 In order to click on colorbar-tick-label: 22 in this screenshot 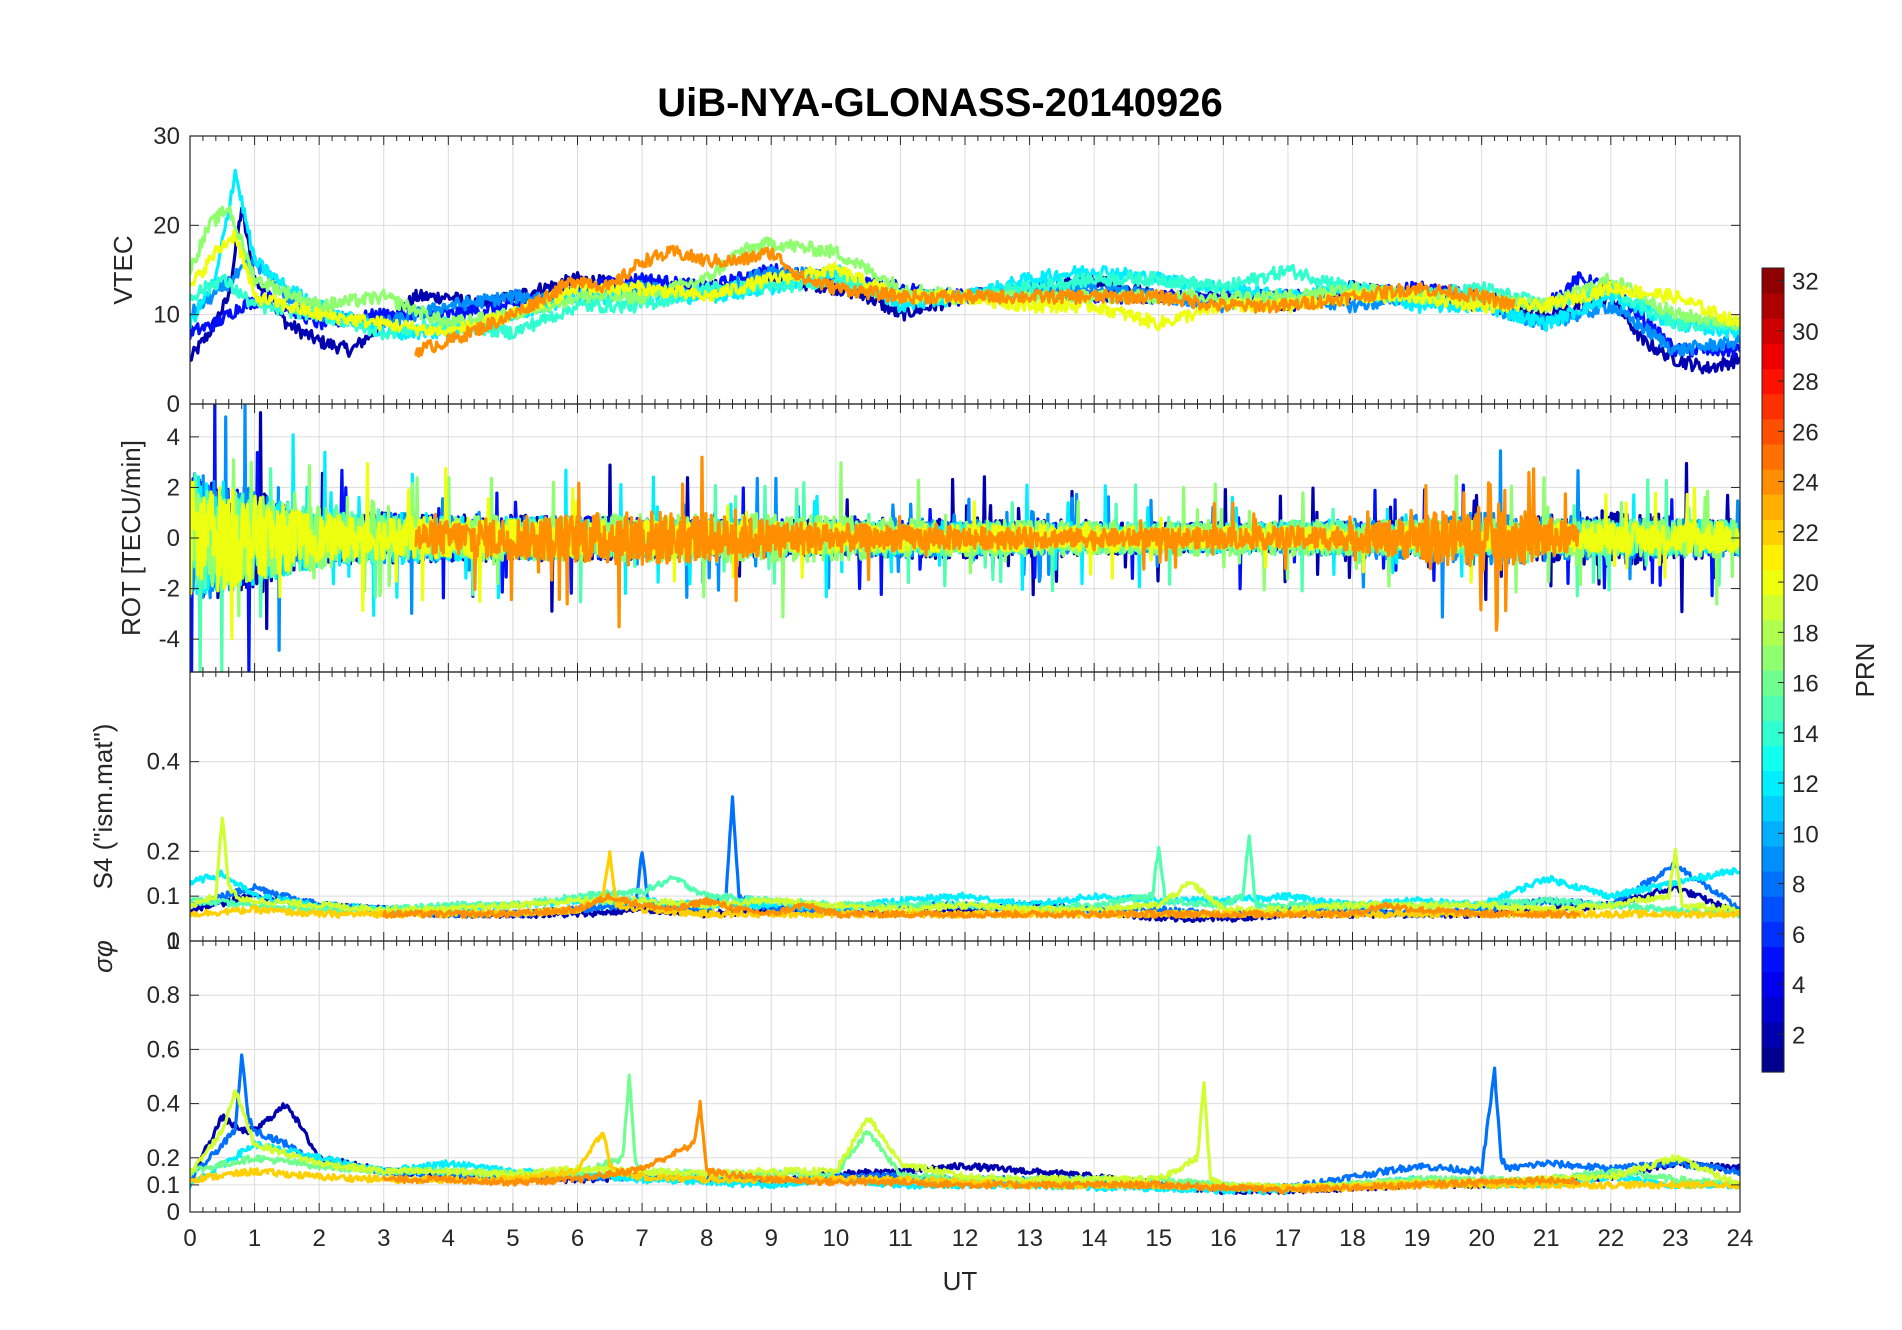, I will do `click(1805, 533)`.